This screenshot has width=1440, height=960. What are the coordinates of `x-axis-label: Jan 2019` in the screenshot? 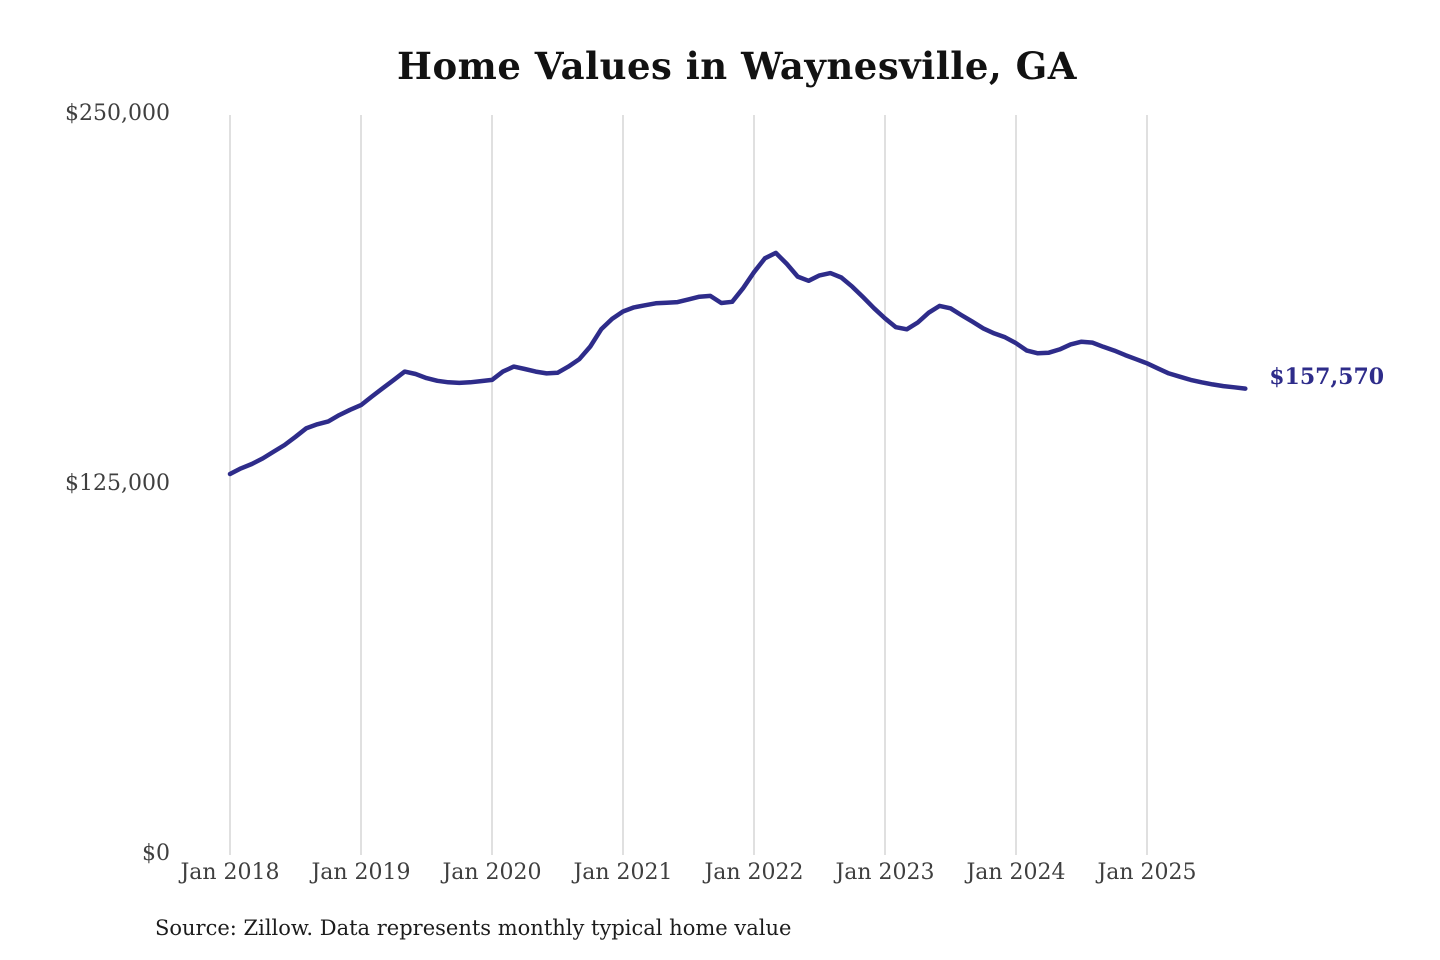 It's located at (361, 872).